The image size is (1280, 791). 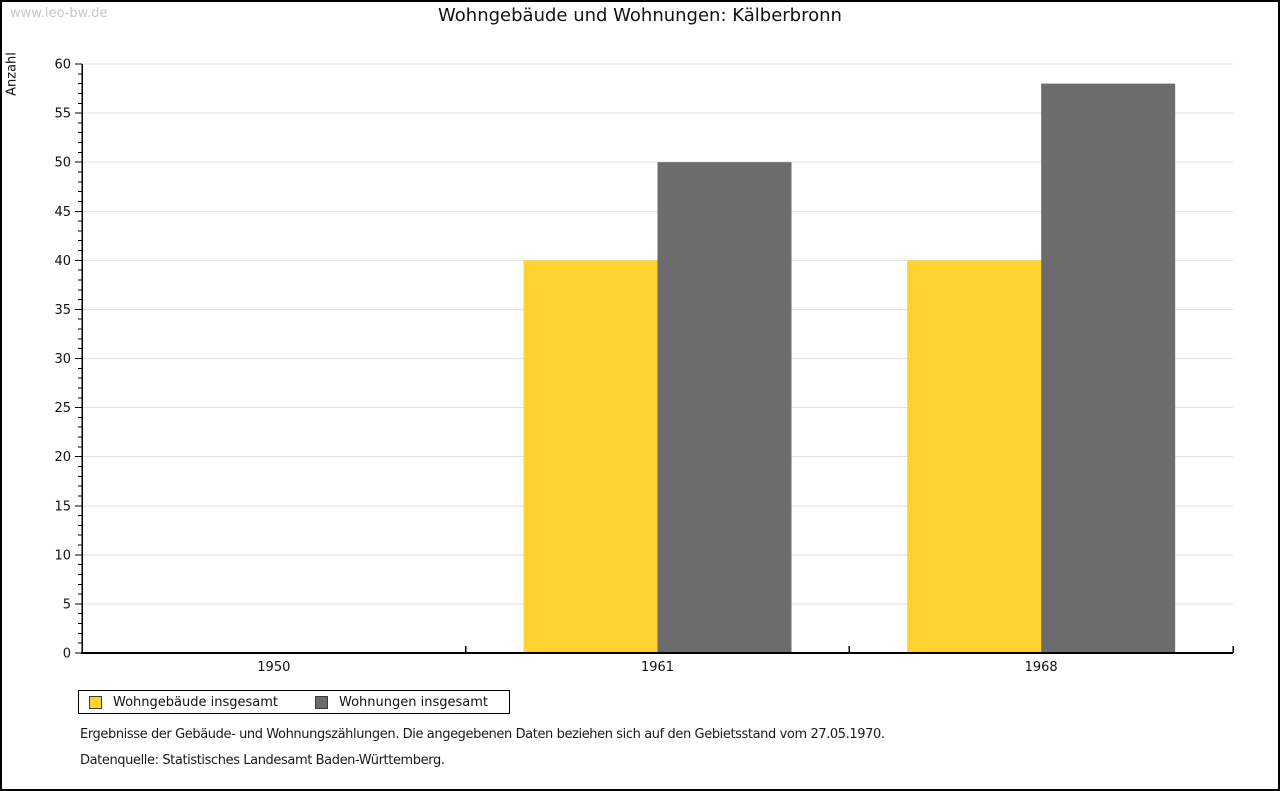 I want to click on legend-item: Wohnungen insgesamt, so click(x=401, y=702).